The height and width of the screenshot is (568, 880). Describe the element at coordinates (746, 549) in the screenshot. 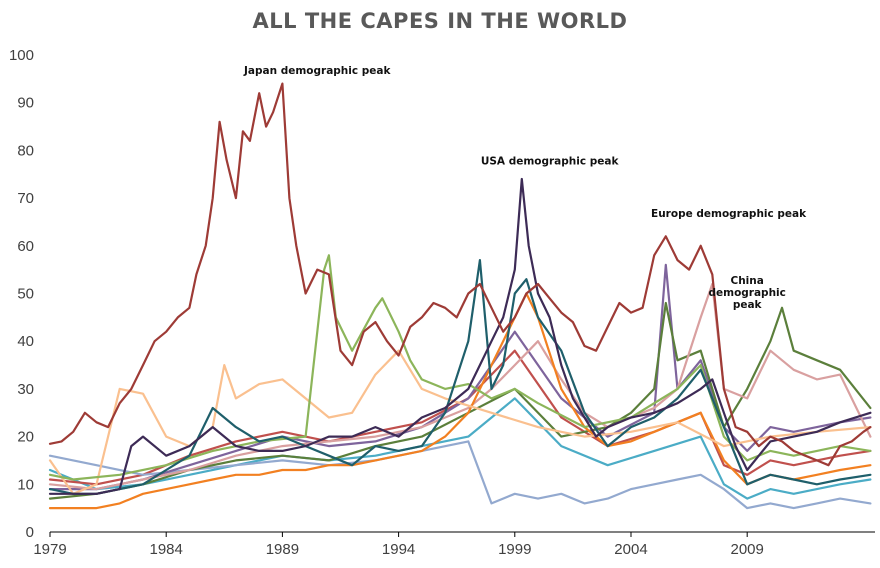

I see `x-tick-label: 2009` at that location.